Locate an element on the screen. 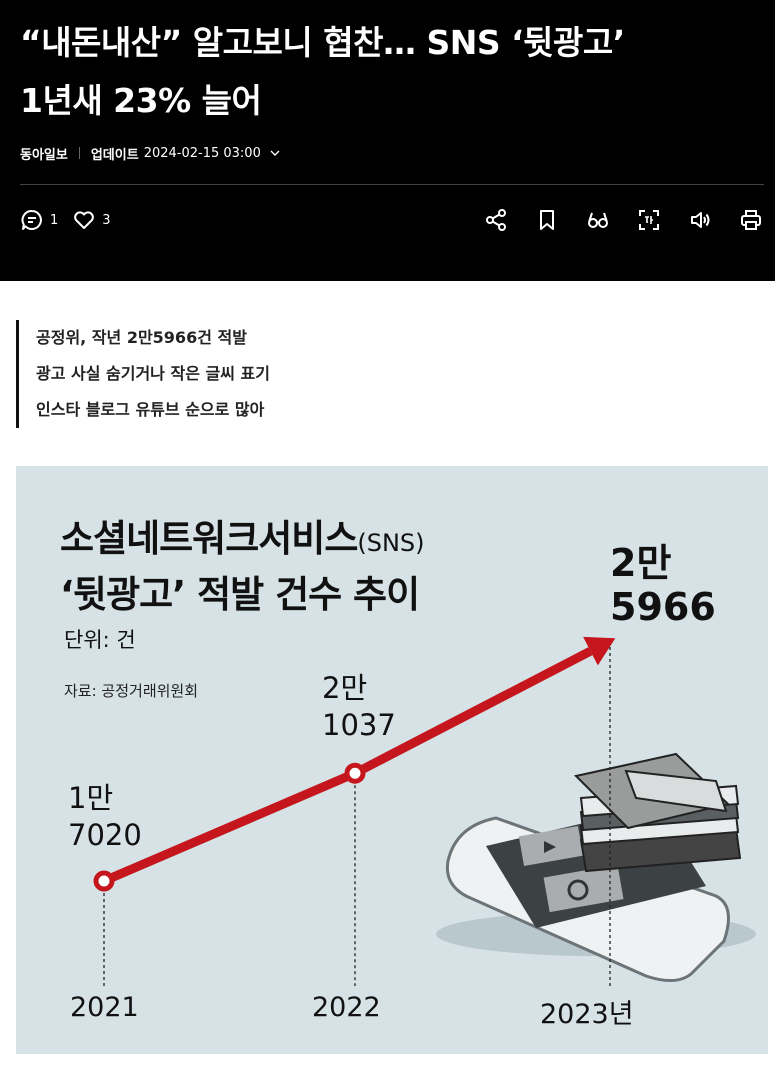 The image size is (775, 1066). reaction-bar: 1 3 is located at coordinates (72, 220).